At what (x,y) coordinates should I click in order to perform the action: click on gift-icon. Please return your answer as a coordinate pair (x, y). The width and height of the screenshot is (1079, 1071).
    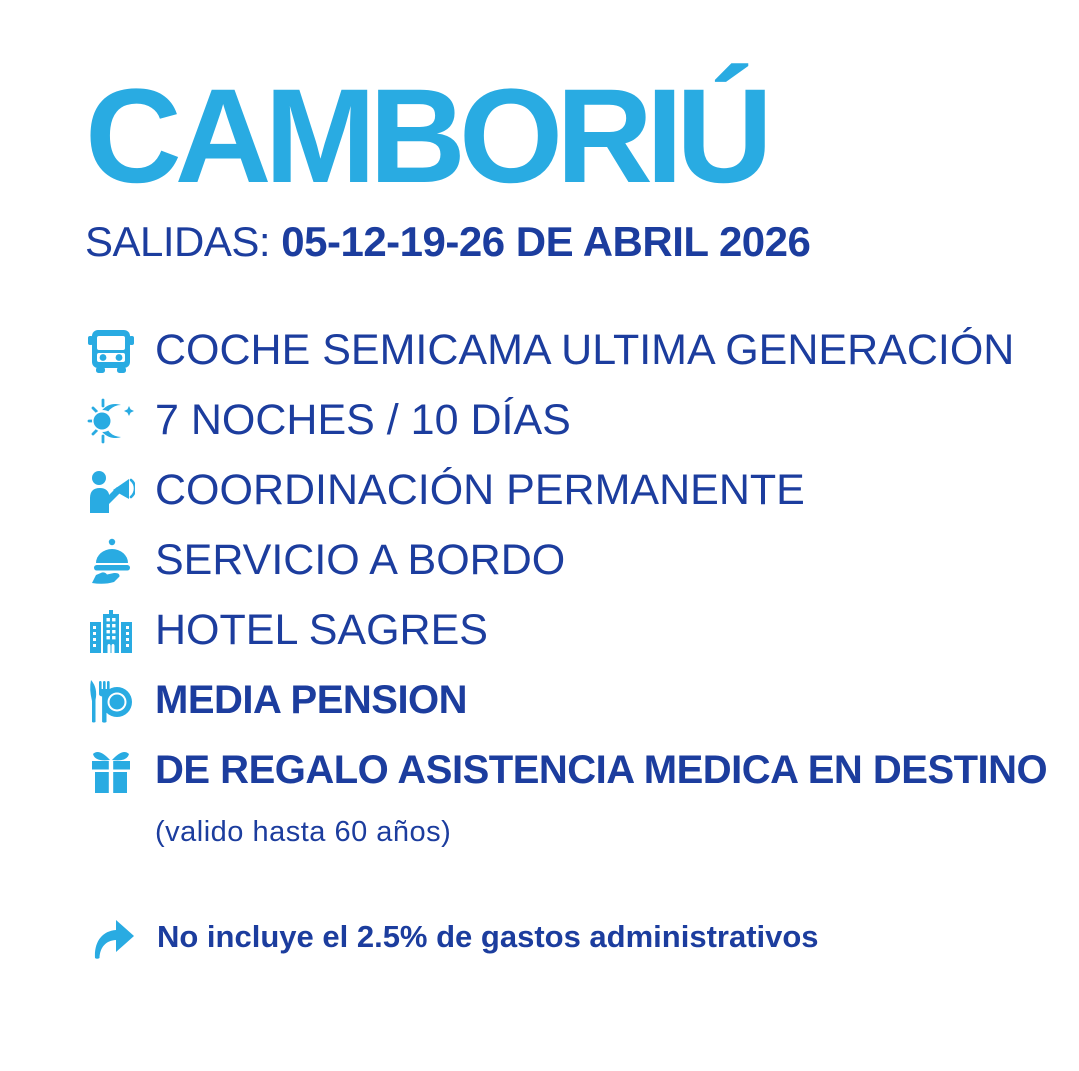
    Looking at the image, I should click on (111, 771).